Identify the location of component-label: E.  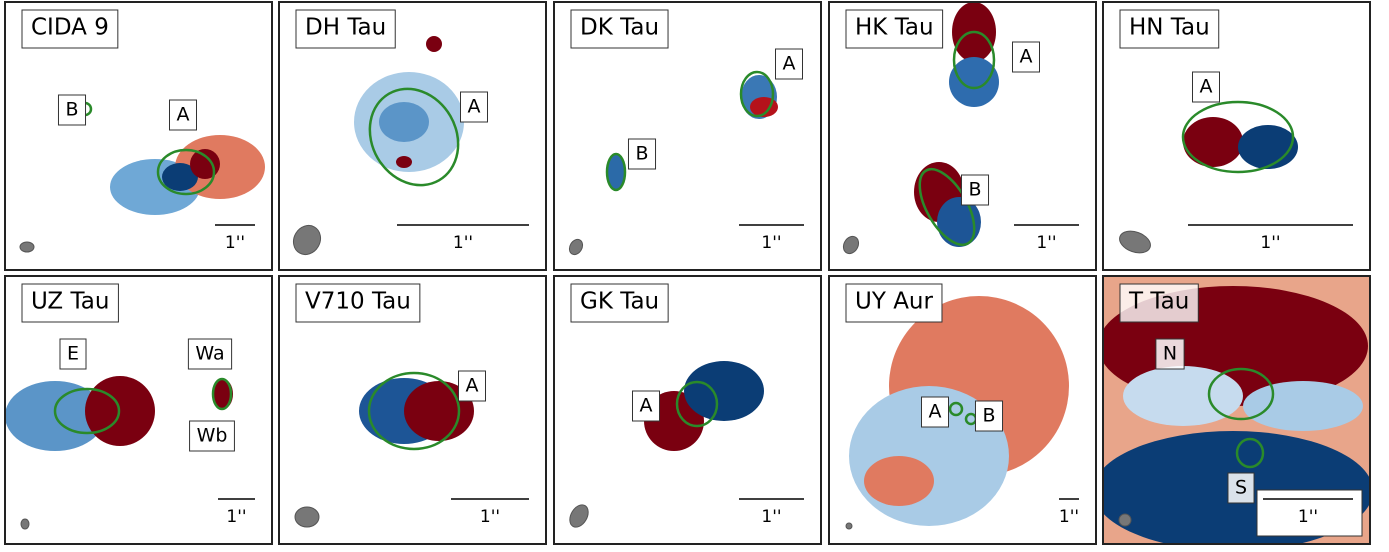
(73, 354).